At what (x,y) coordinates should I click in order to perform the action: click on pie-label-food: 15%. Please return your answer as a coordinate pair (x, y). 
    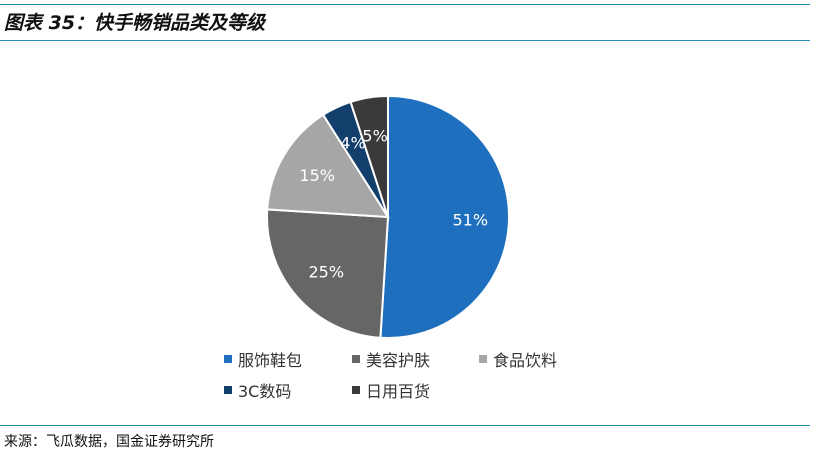
    Looking at the image, I should click on (317, 175).